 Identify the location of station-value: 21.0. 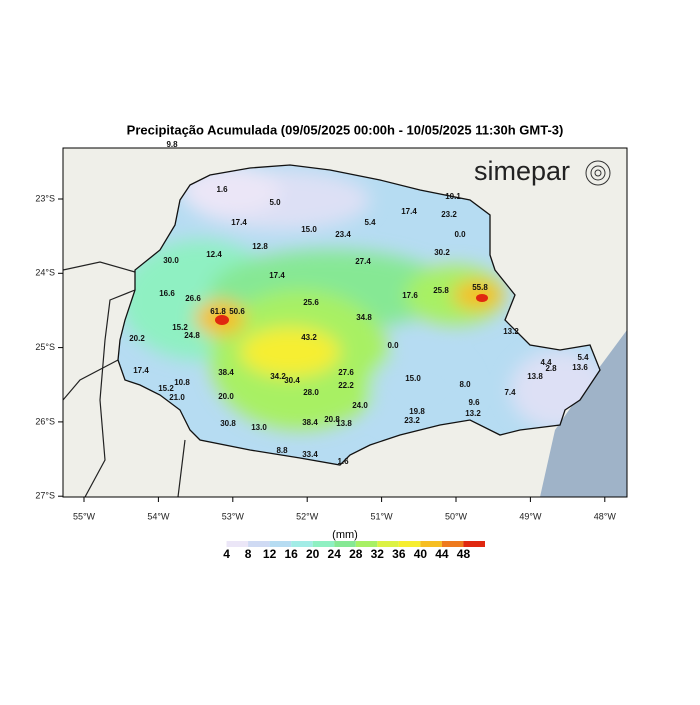
(177, 397).